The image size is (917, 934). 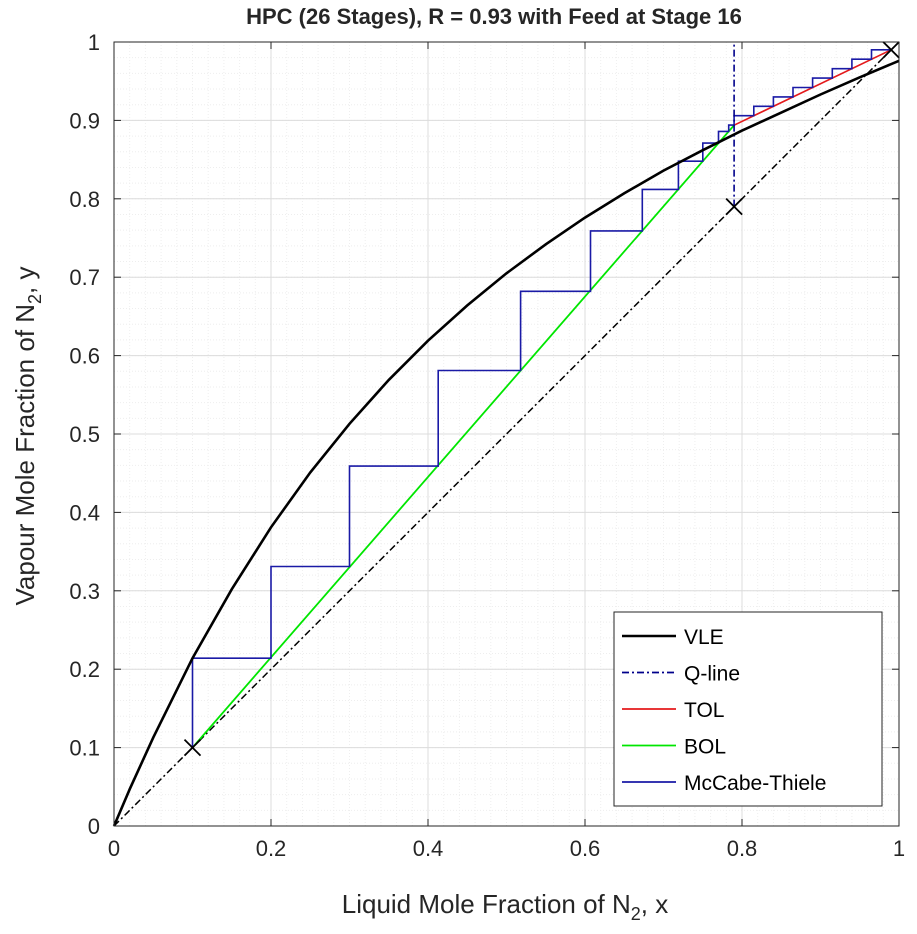 What do you see at coordinates (94, 826) in the screenshot?
I see `y-tick-label: 0` at bounding box center [94, 826].